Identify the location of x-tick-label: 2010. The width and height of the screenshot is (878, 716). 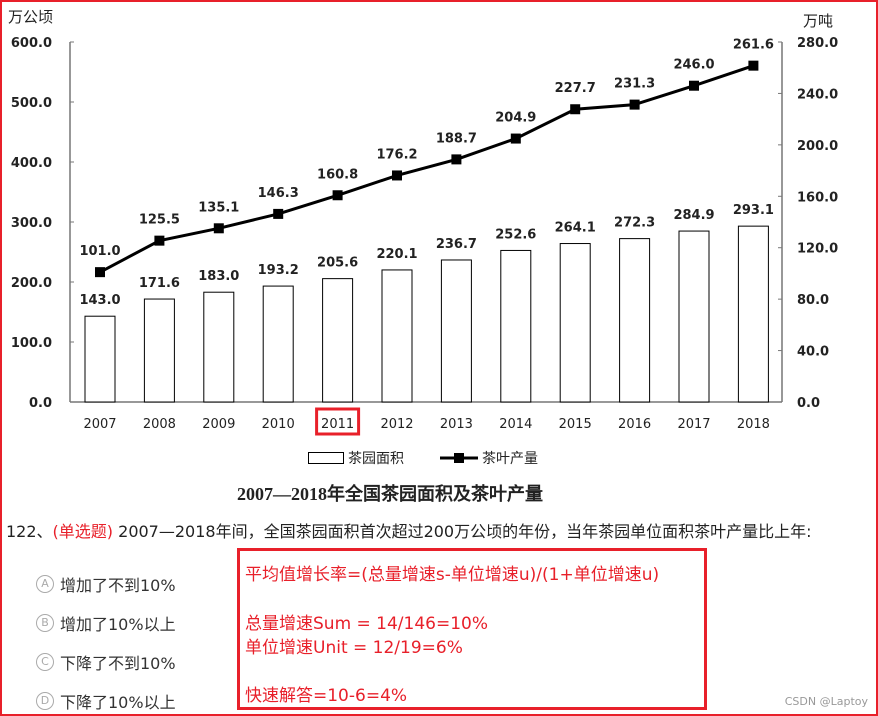
(278, 424).